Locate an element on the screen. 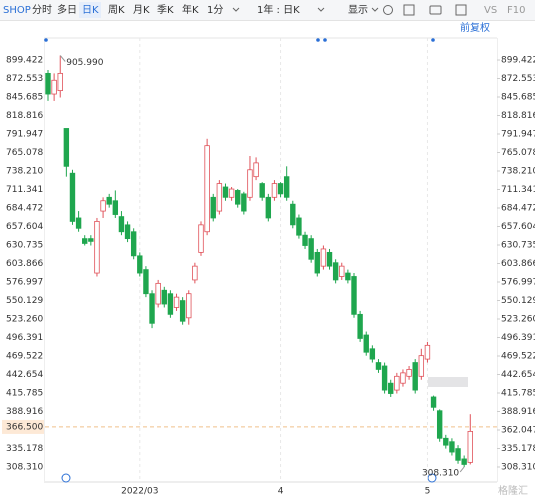 The width and height of the screenshot is (535, 500). expand-icon is located at coordinates (409, 10).